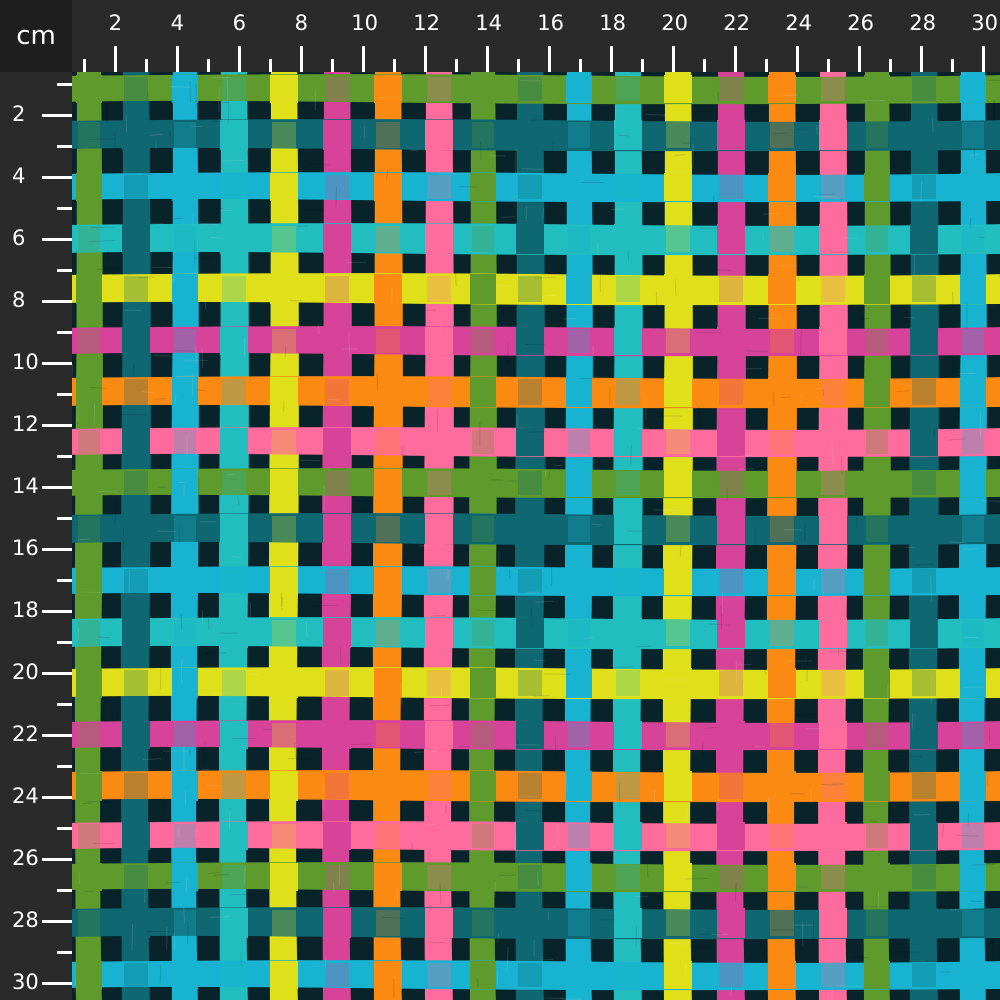  What do you see at coordinates (25, 734) in the screenshot?
I see `ruler-label: 22` at bounding box center [25, 734].